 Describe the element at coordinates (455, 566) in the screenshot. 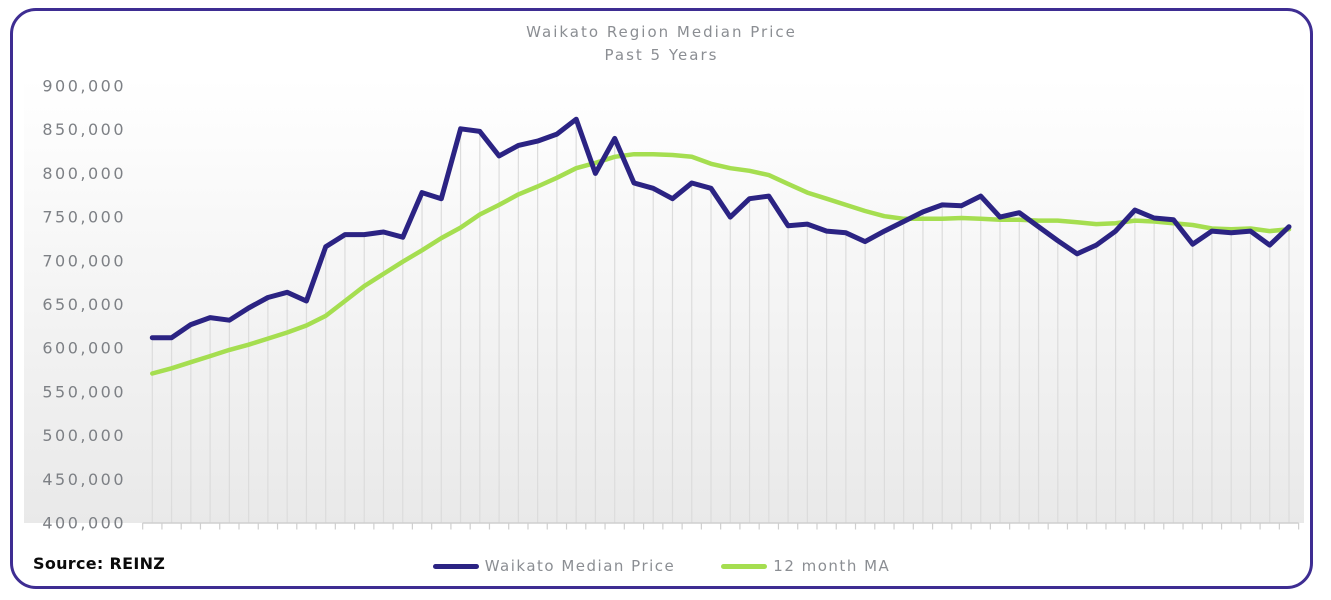

I see `median-price-line-swatch` at that location.